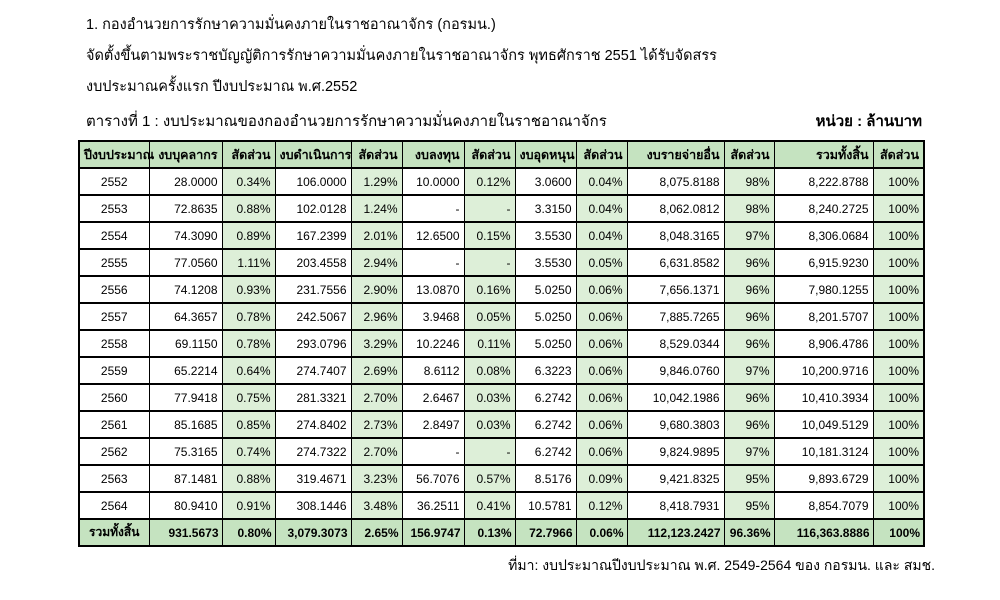 The width and height of the screenshot is (1000, 600). What do you see at coordinates (248, 424) in the screenshot?
I see `table-cell: 0.85%` at bounding box center [248, 424].